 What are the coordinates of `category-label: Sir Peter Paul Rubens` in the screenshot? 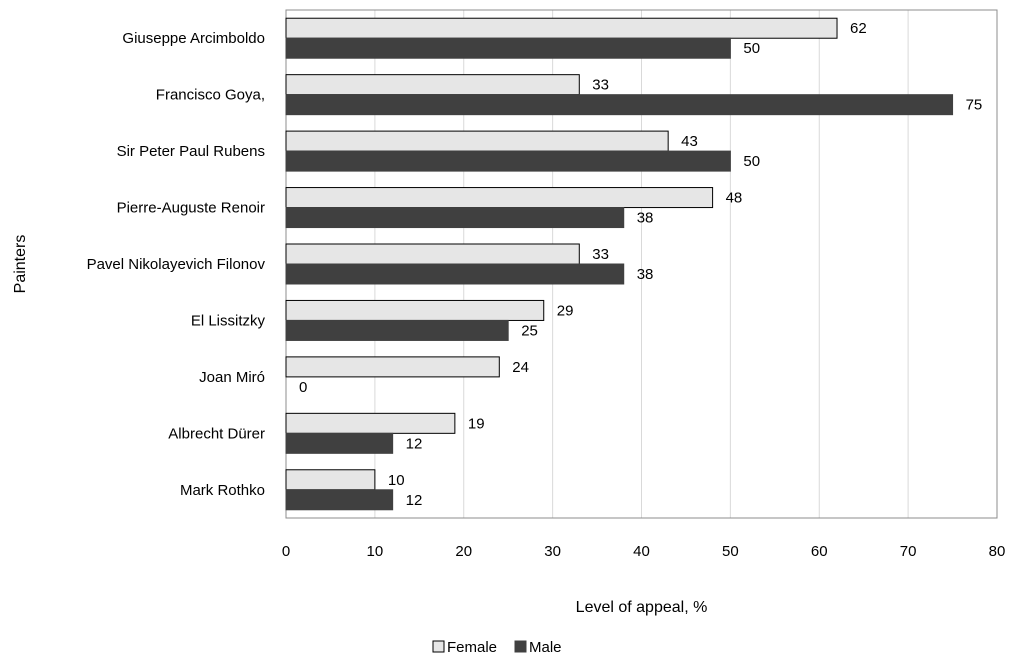 It's located at (191, 151).